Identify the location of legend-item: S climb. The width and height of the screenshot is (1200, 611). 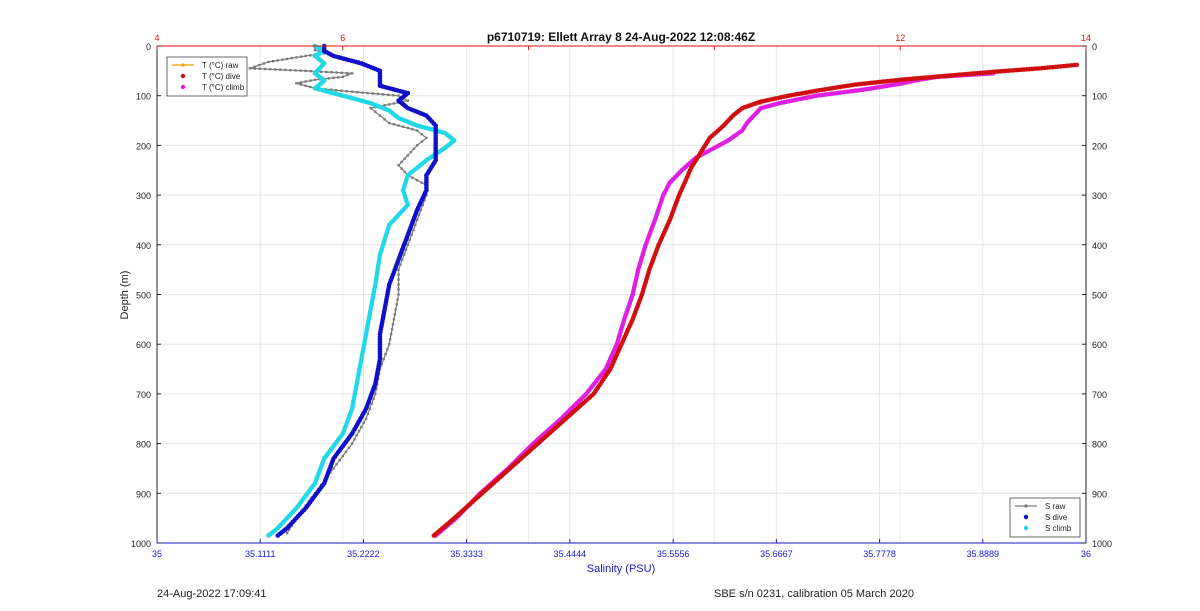
(1047, 528).